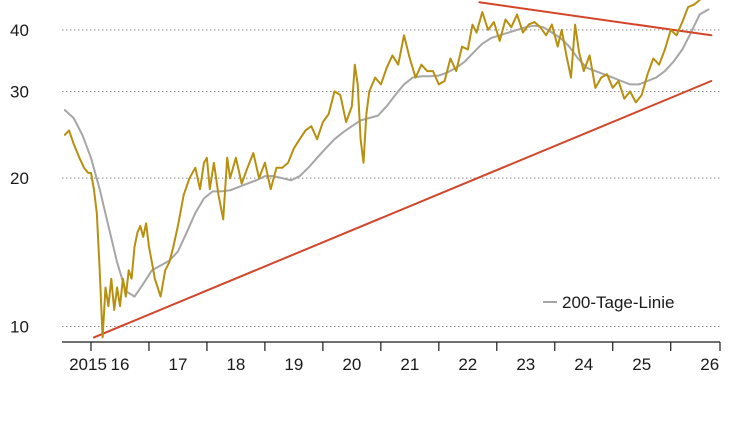 The height and width of the screenshot is (421, 750). I want to click on x-tick-label: 21, so click(409, 364).